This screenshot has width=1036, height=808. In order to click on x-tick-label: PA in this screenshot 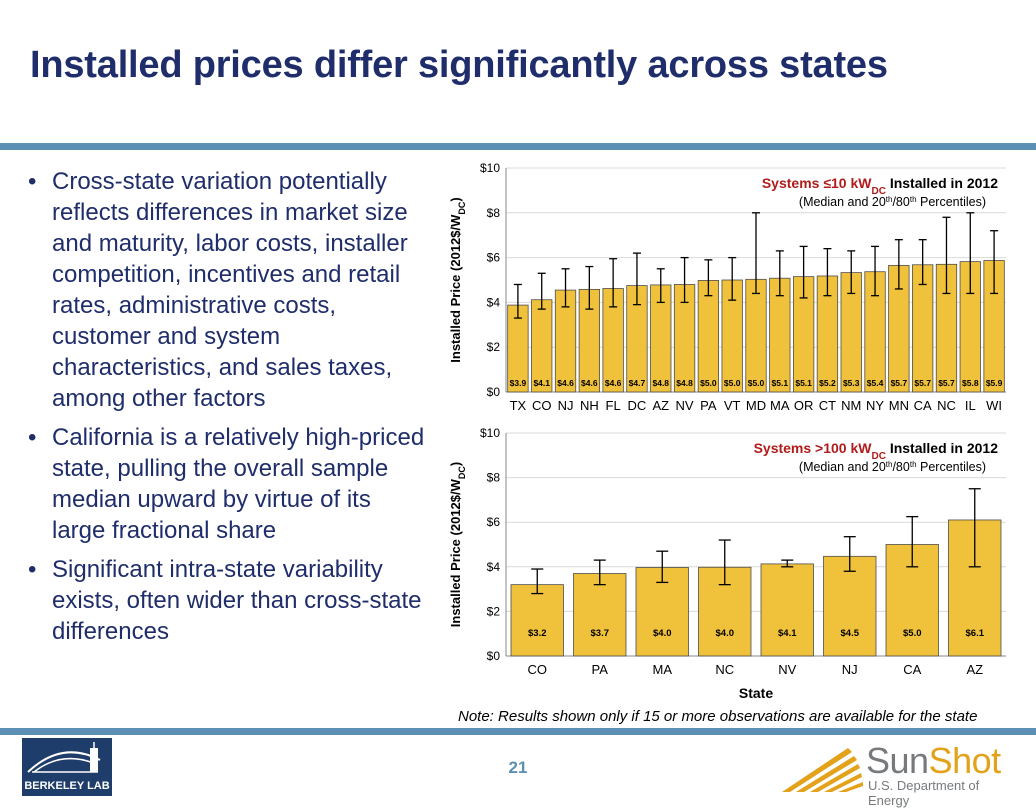, I will do `click(600, 669)`.